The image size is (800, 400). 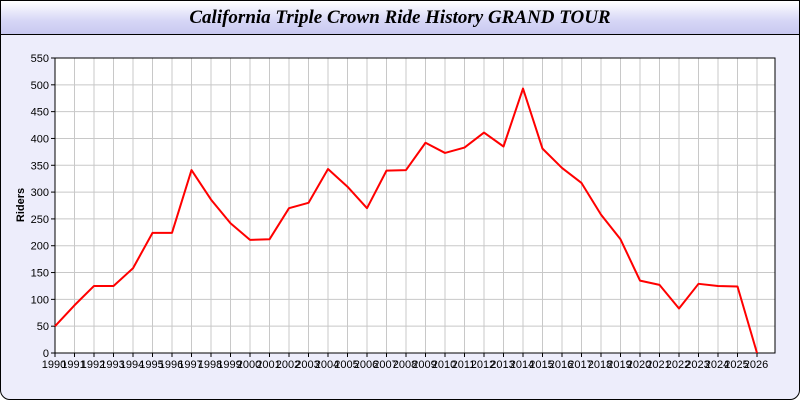 I want to click on x-tick-label: 2026, so click(x=756, y=365).